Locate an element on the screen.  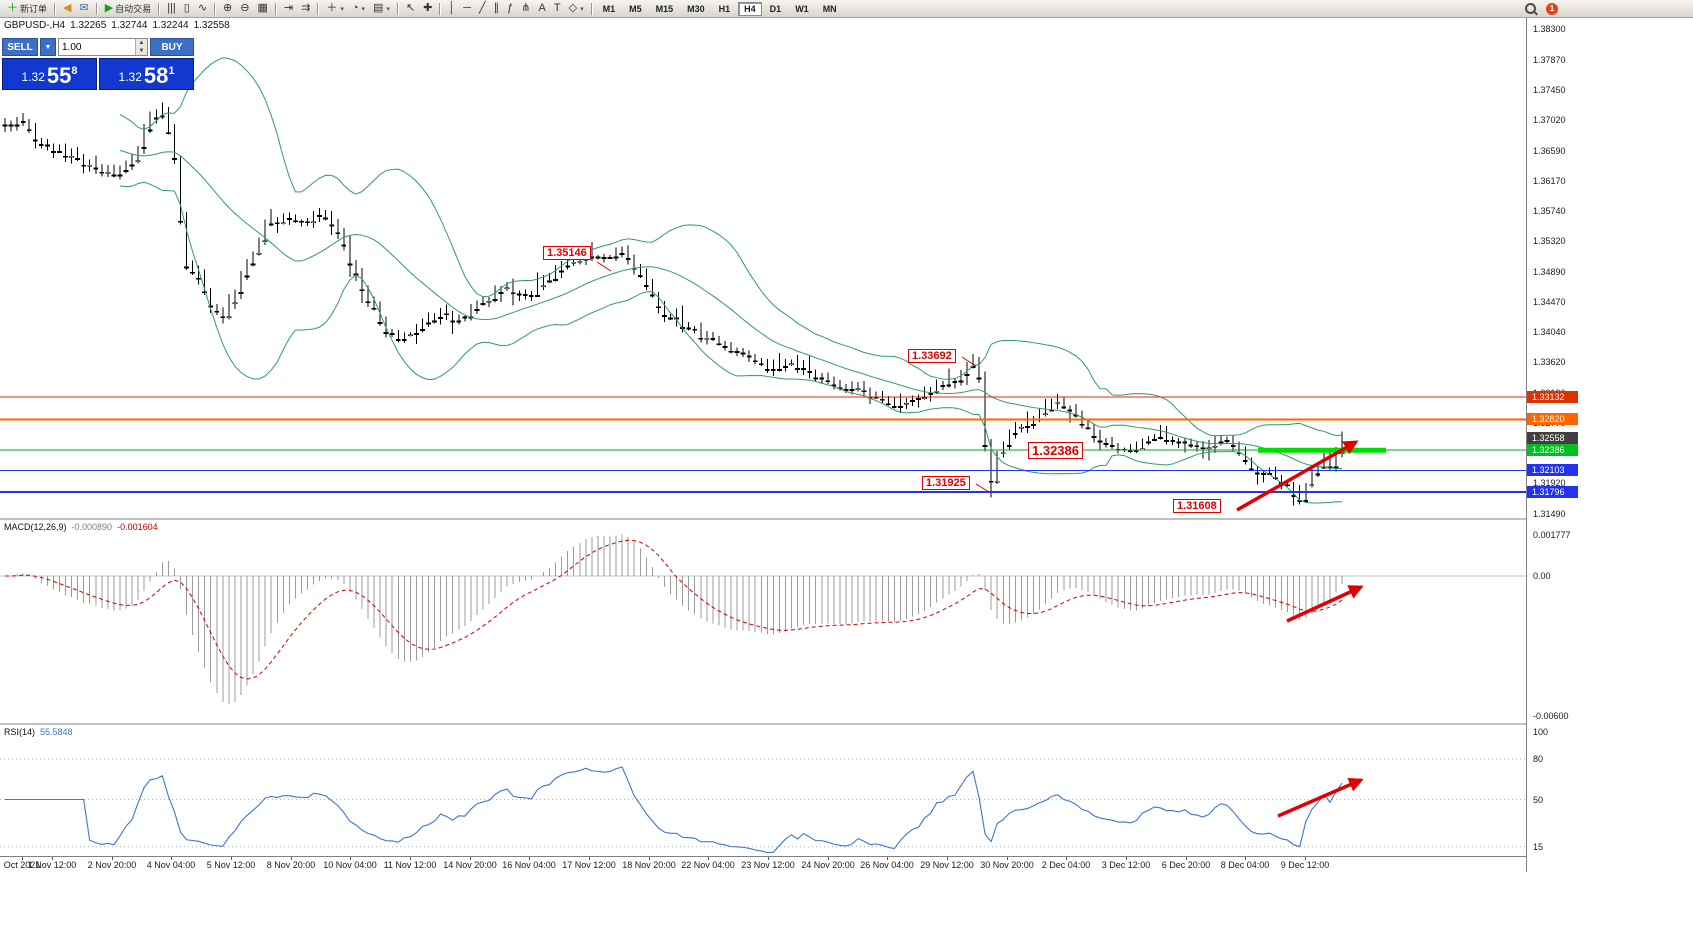
andrews-fork-icon: ⋔ is located at coordinates (525, 9).